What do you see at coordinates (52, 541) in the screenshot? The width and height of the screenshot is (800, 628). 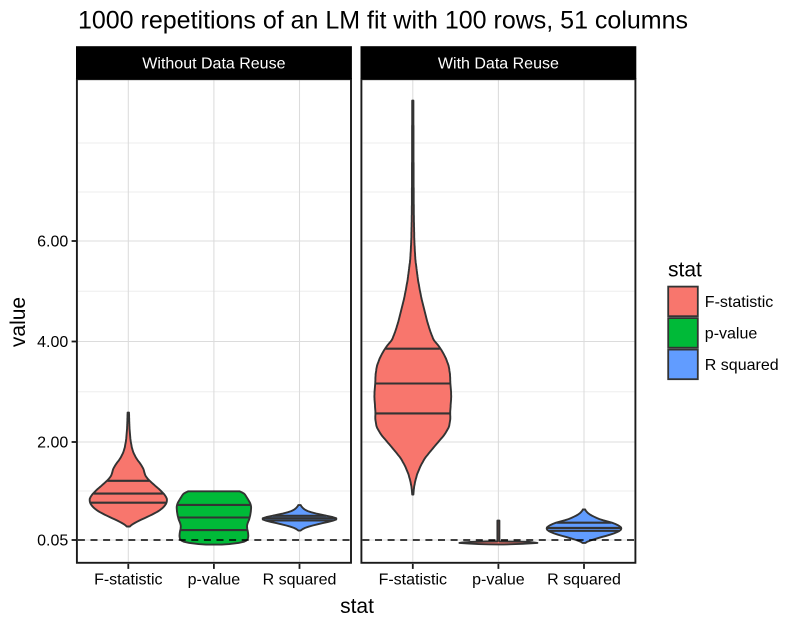 I see `svg-text: 0.05` at bounding box center [52, 541].